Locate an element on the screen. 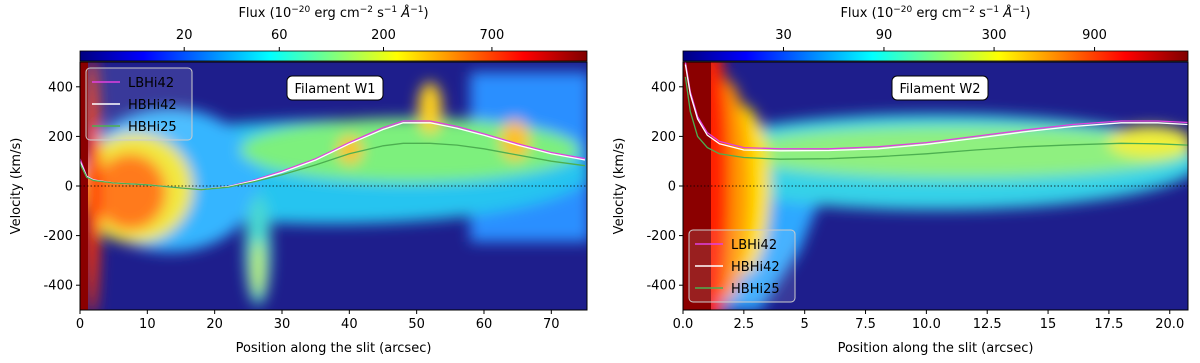  colorbar-tick-label: 300 is located at coordinates (994, 35).